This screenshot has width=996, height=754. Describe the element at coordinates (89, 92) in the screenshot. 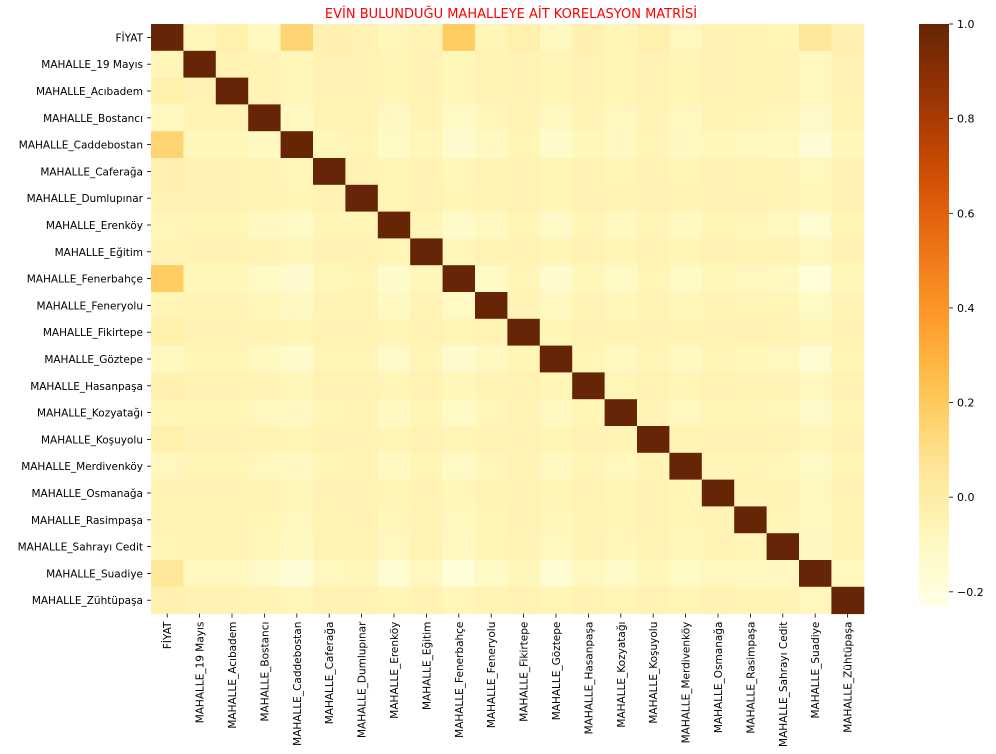

I see `y-tick-label: MAHALLE_Acıbadem` at that location.